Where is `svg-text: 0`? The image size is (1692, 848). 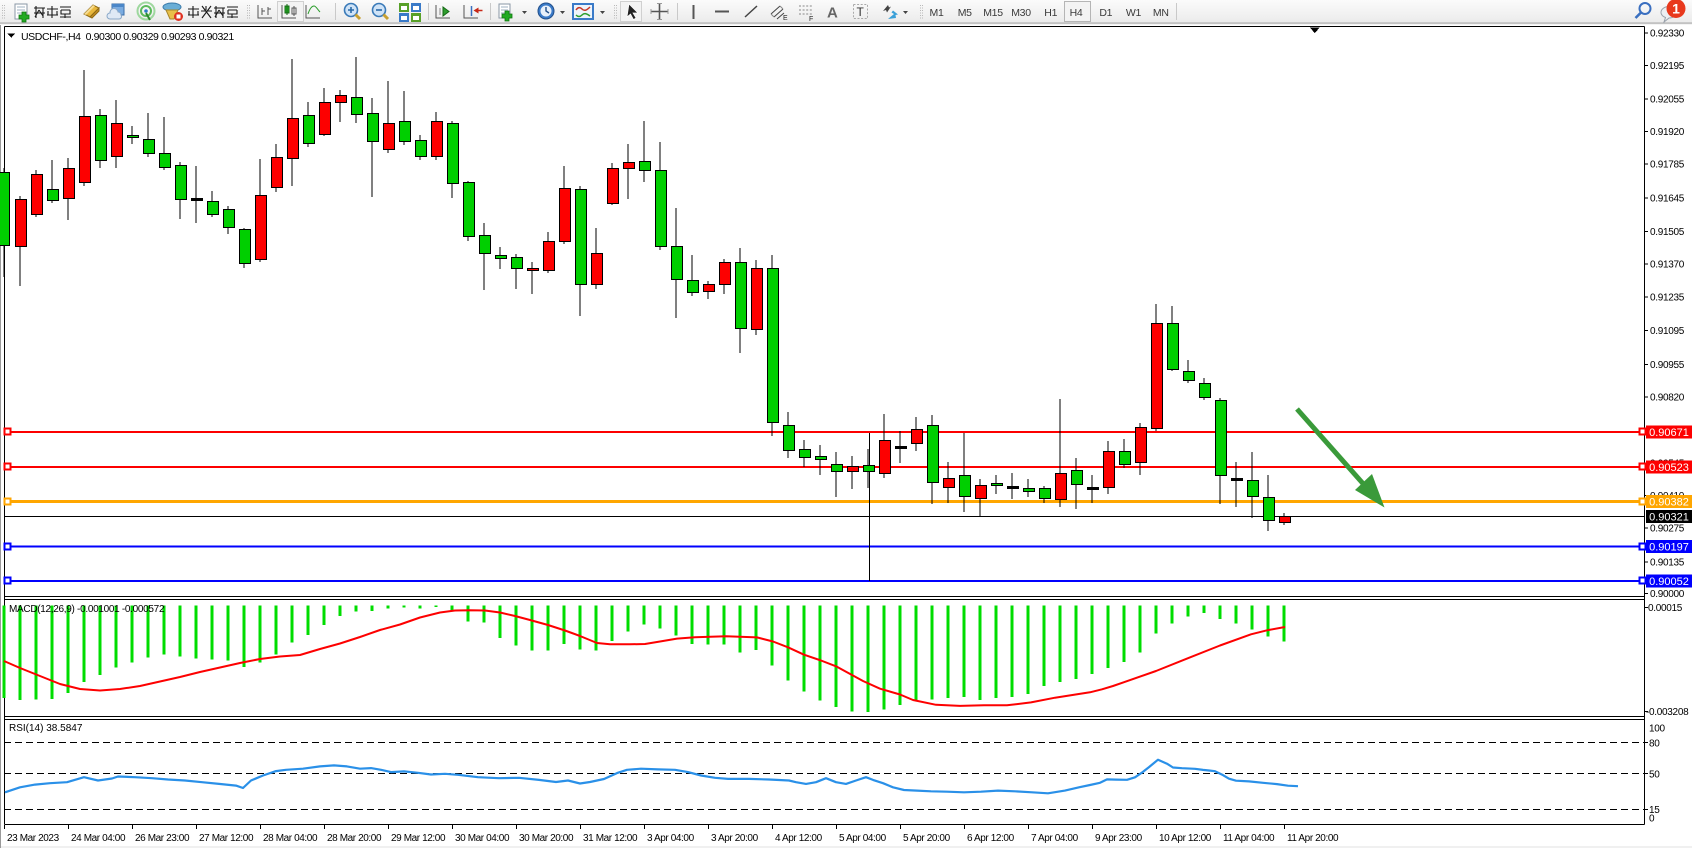 svg-text: 0 is located at coordinates (1652, 819).